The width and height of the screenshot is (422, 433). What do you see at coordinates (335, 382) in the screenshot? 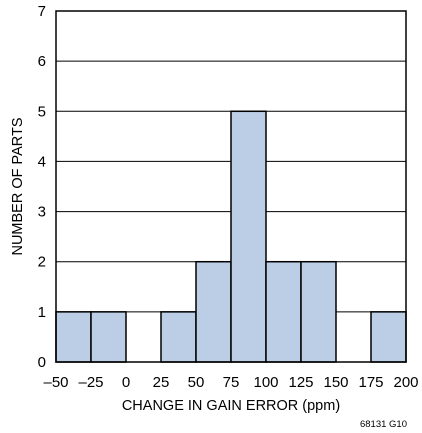
I see `x-tick-label: 150` at bounding box center [335, 382].